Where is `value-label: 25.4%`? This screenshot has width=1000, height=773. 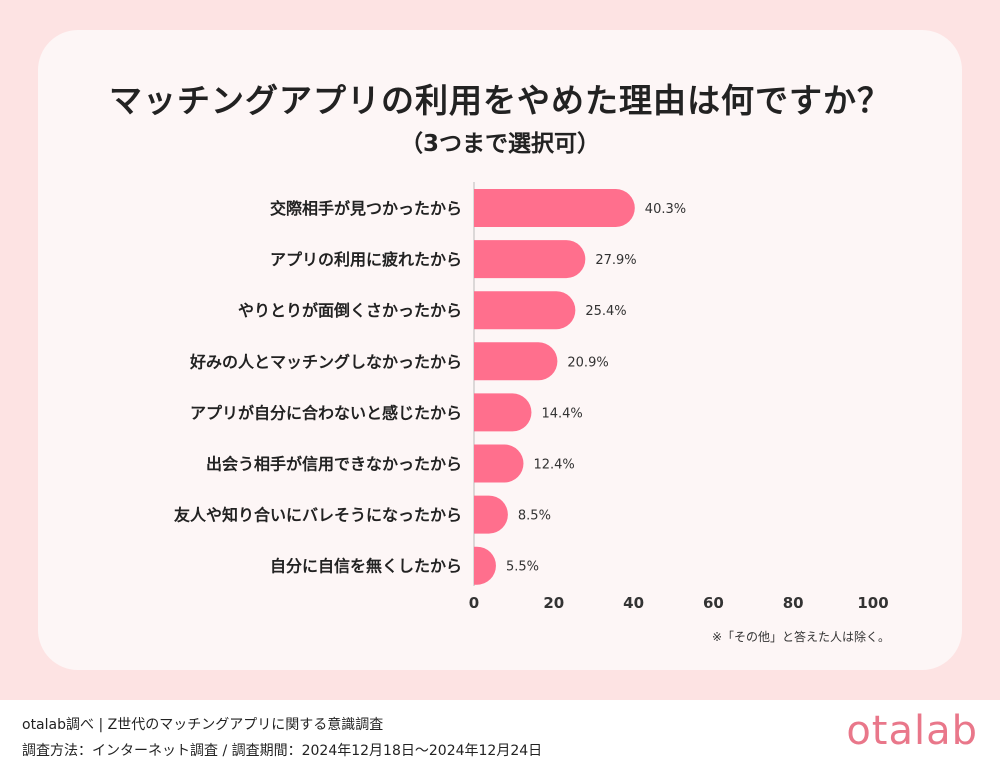
value-label: 25.4% is located at coordinates (605, 311).